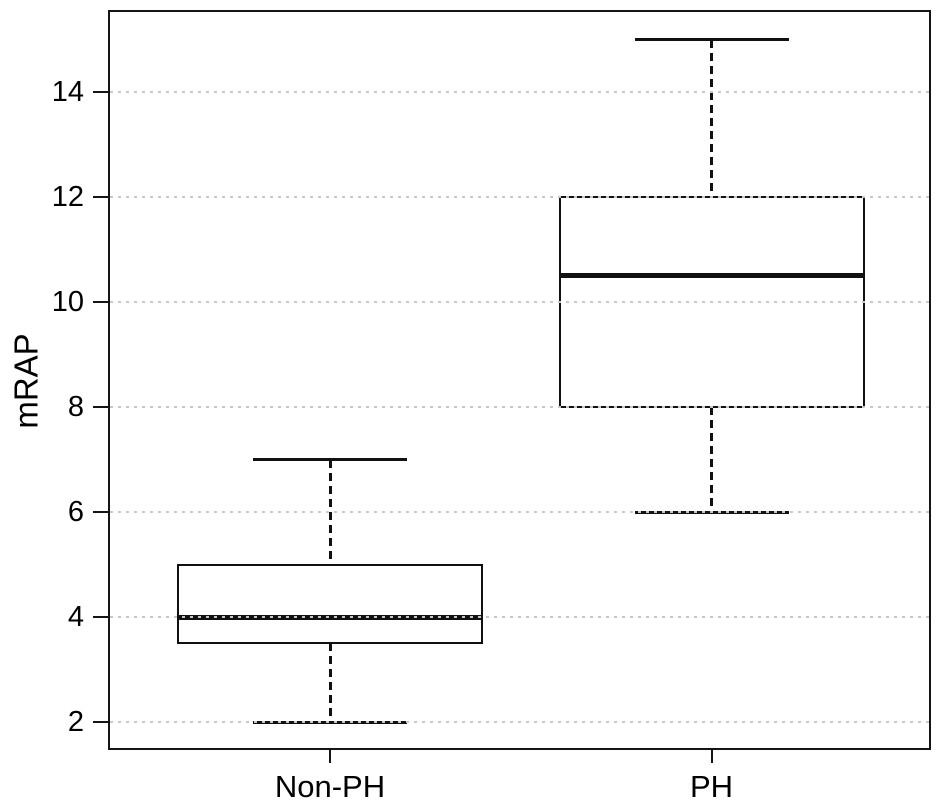 This screenshot has height=811, width=945. What do you see at coordinates (330, 786) in the screenshot?
I see `x-tick-label-non-ph: Non-PH` at bounding box center [330, 786].